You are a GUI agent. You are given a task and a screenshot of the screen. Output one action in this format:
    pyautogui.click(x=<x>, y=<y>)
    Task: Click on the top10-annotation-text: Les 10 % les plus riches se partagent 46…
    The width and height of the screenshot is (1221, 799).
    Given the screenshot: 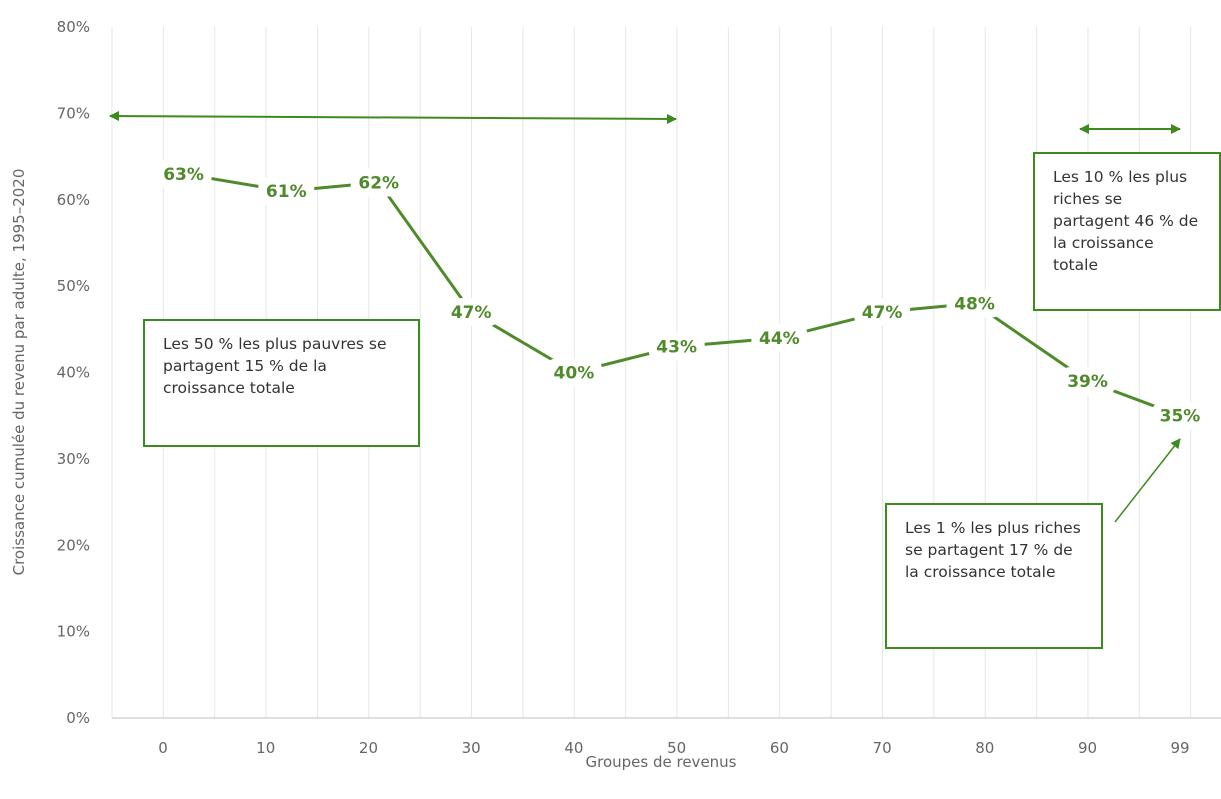 What is the action you would take?
    pyautogui.click(x=1126, y=221)
    